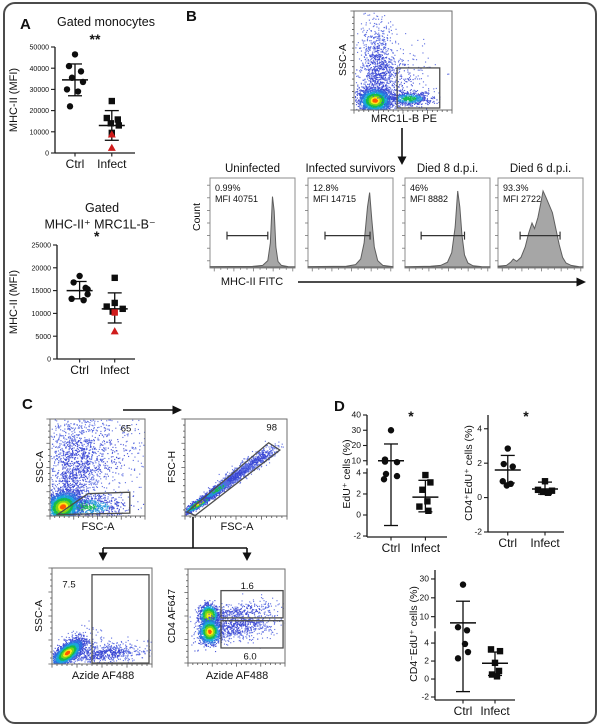  What do you see at coordinates (42, 246) in the screenshot?
I see `svg-text: 25000` at bounding box center [42, 246].